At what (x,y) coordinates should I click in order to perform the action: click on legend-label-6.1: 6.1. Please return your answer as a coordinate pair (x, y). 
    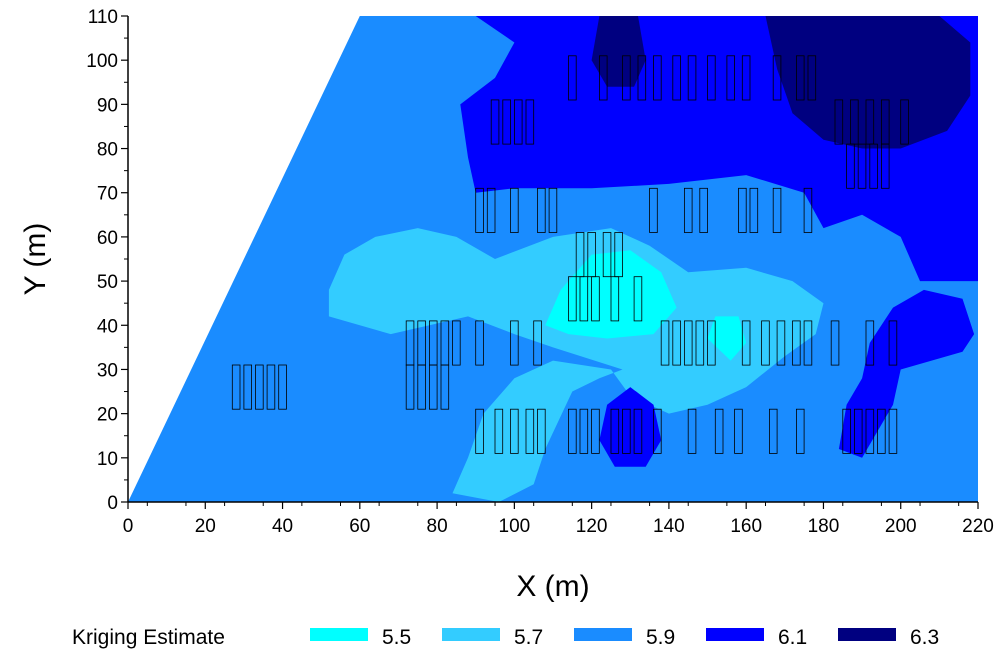
    Looking at the image, I should click on (792, 637).